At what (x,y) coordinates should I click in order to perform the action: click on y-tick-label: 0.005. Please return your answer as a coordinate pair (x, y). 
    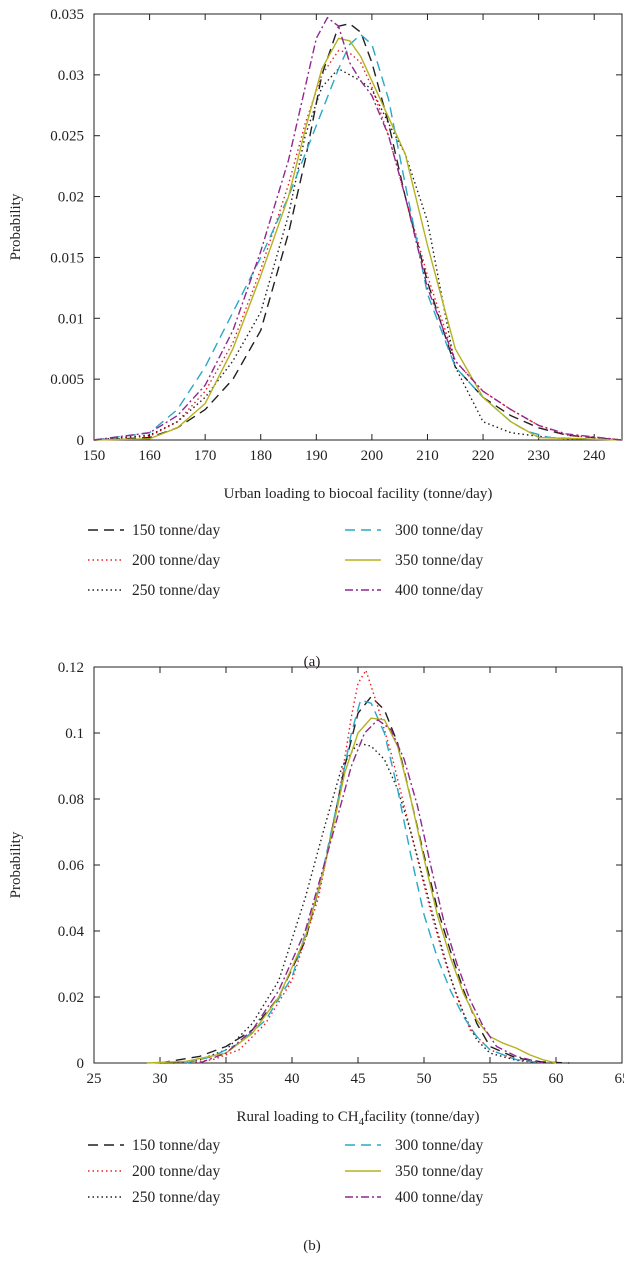
    Looking at the image, I should click on (67, 380).